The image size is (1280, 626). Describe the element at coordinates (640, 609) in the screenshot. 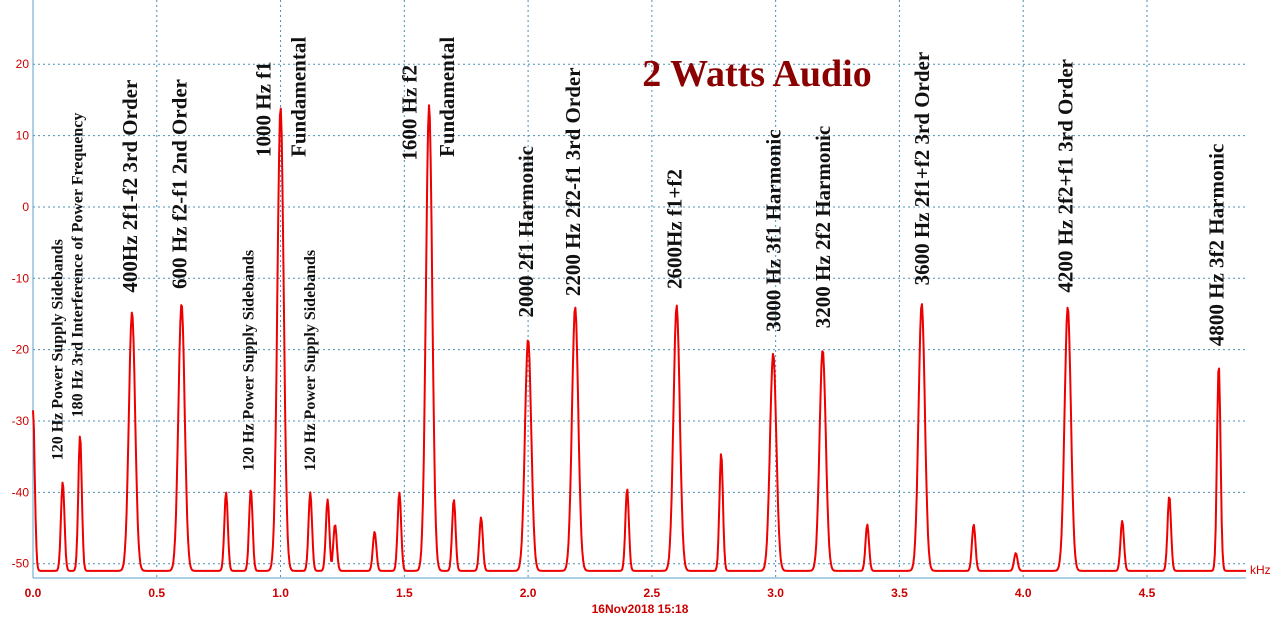

I see `timestamp: 16Nov2018 15:18` at that location.